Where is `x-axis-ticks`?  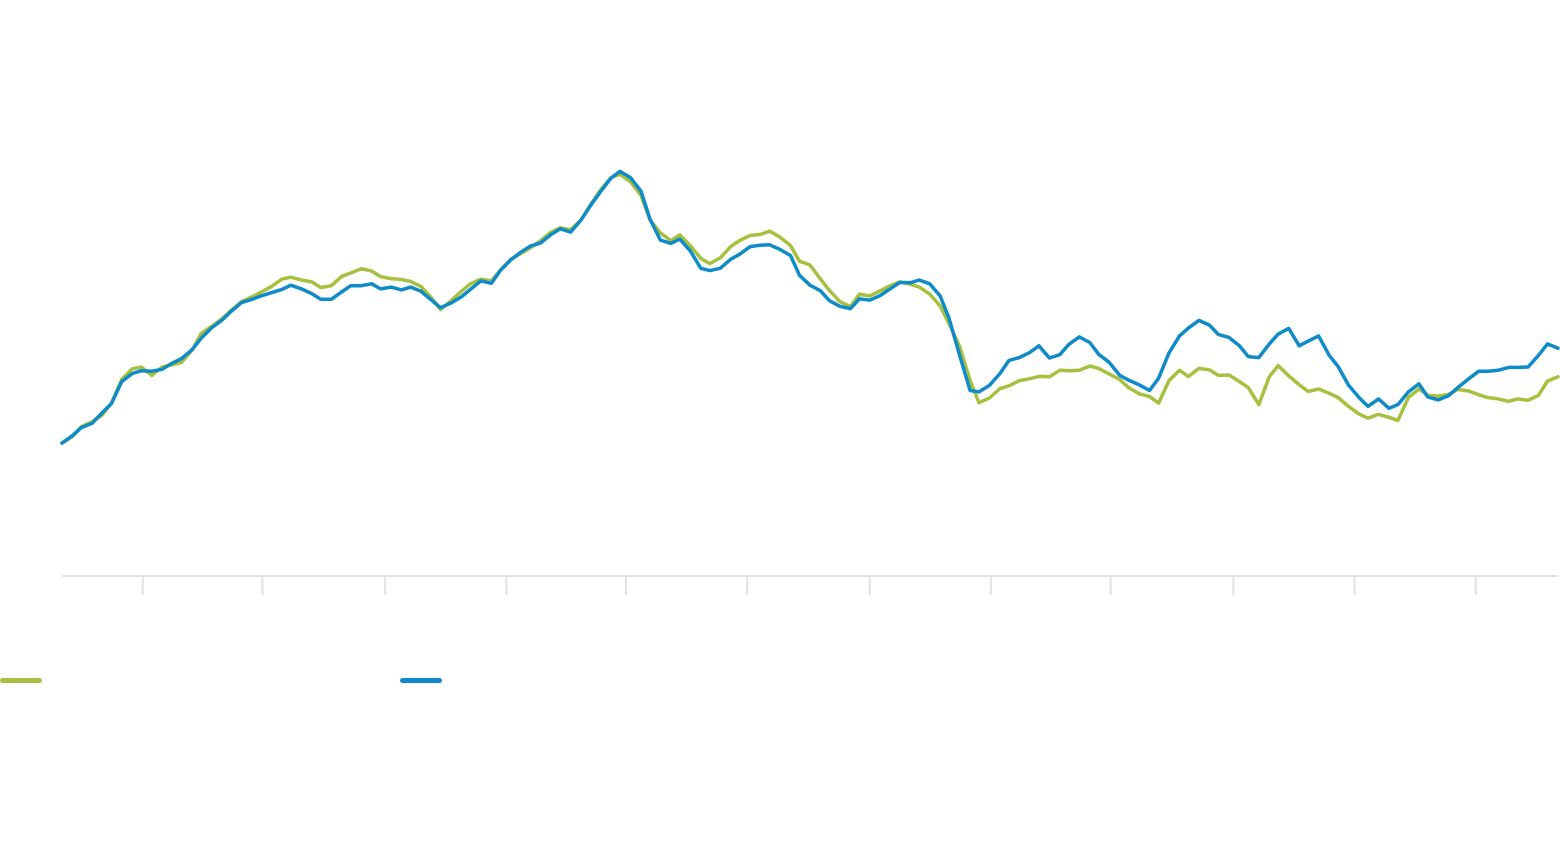 x-axis-ticks is located at coordinates (809, 586).